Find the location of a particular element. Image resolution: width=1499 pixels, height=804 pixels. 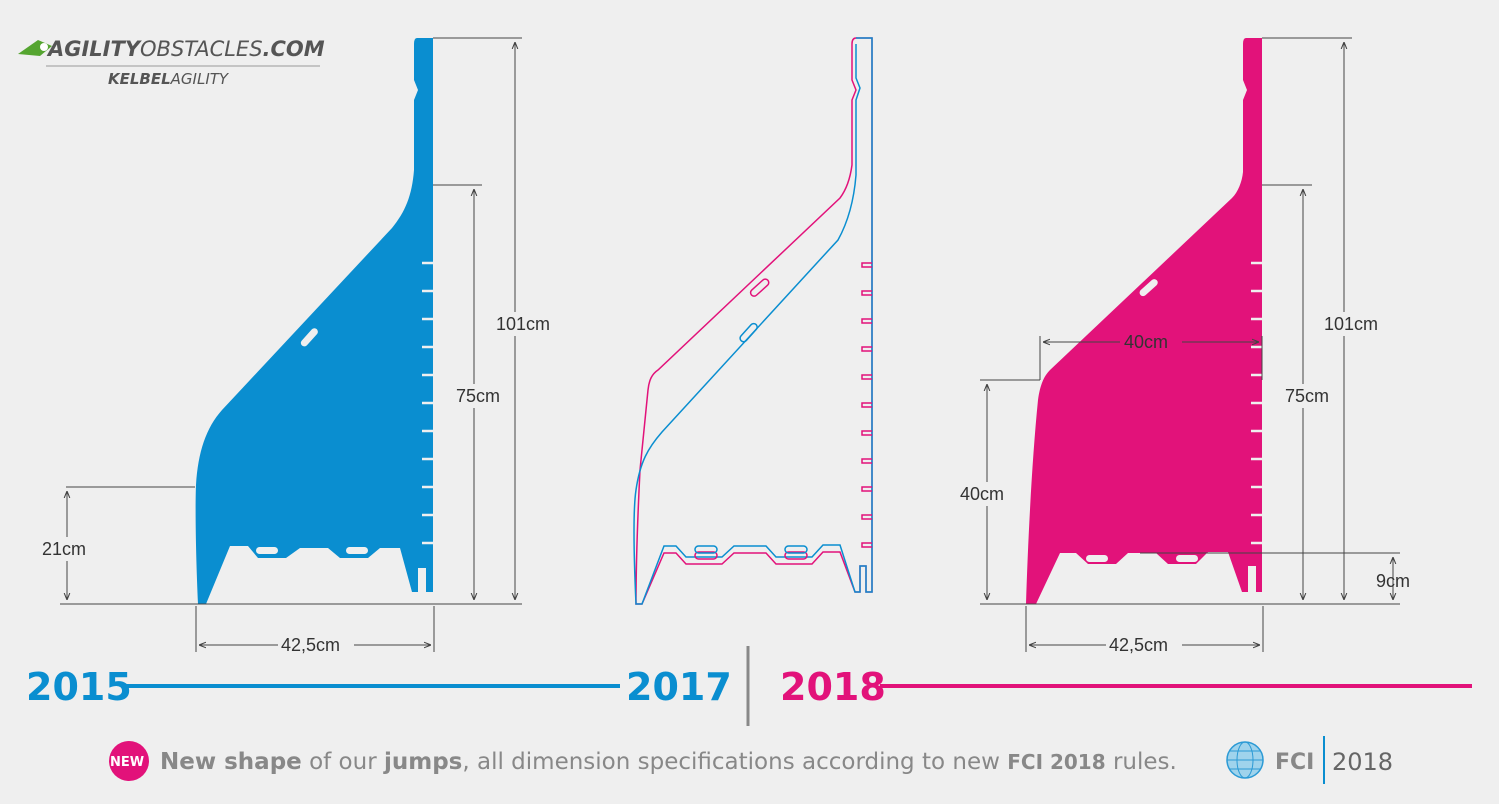

new-badge-text: NEW is located at coordinates (127, 762).